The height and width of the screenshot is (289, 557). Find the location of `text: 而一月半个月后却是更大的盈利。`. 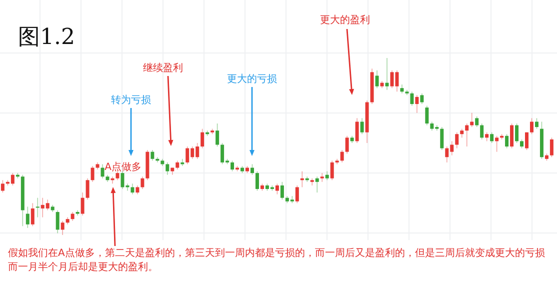

text: 而一月半个月后却是更大的盈利。 is located at coordinates (83, 267).